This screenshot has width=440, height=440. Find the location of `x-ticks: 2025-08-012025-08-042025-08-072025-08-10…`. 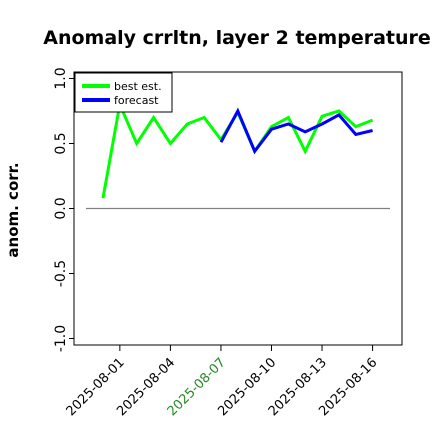

x-ticks: 2025-08-012025-08-042025-08-072025-08-10… is located at coordinates (222, 382).